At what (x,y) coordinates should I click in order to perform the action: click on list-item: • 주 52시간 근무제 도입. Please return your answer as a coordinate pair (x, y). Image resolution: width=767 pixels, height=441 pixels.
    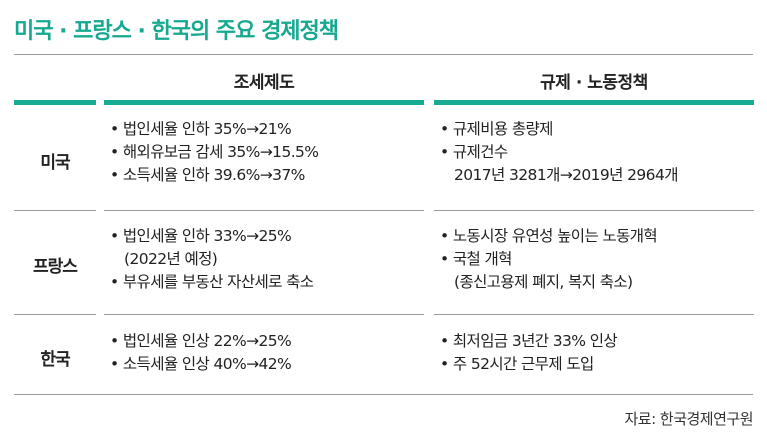
    Looking at the image, I should click on (517, 364).